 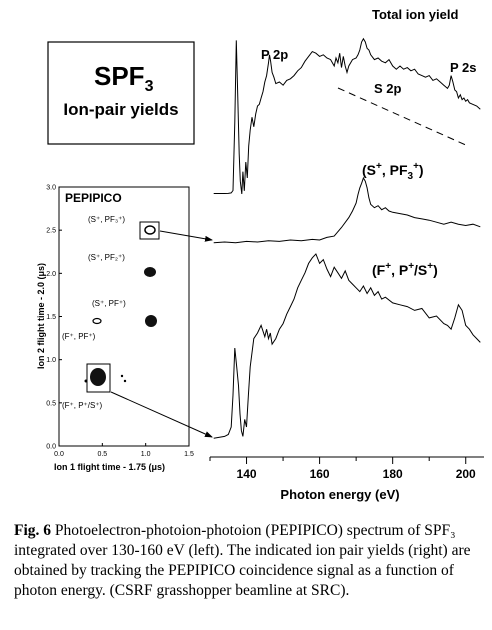 I want to click on caption-fig-number: Fig. 6, so click(x=33, y=530).